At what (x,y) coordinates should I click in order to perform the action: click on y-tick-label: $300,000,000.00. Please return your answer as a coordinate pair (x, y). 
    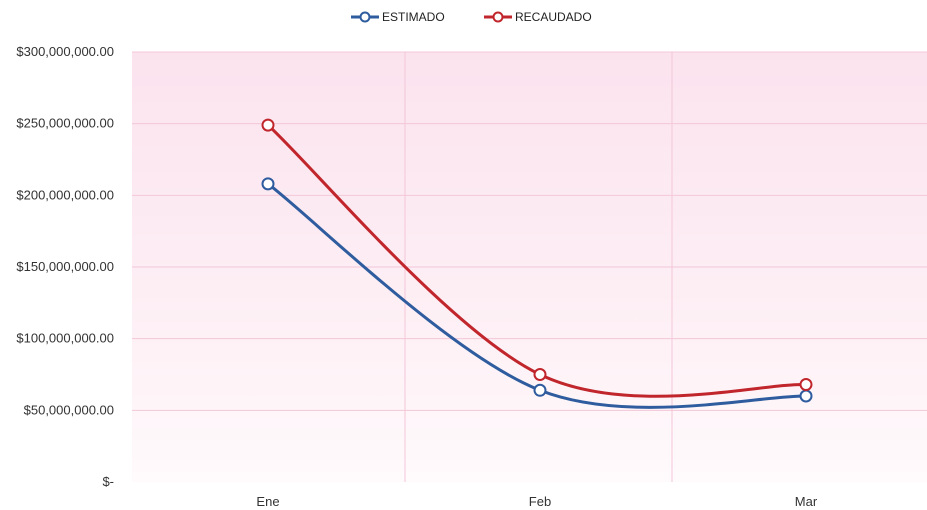
    Looking at the image, I should click on (65, 51).